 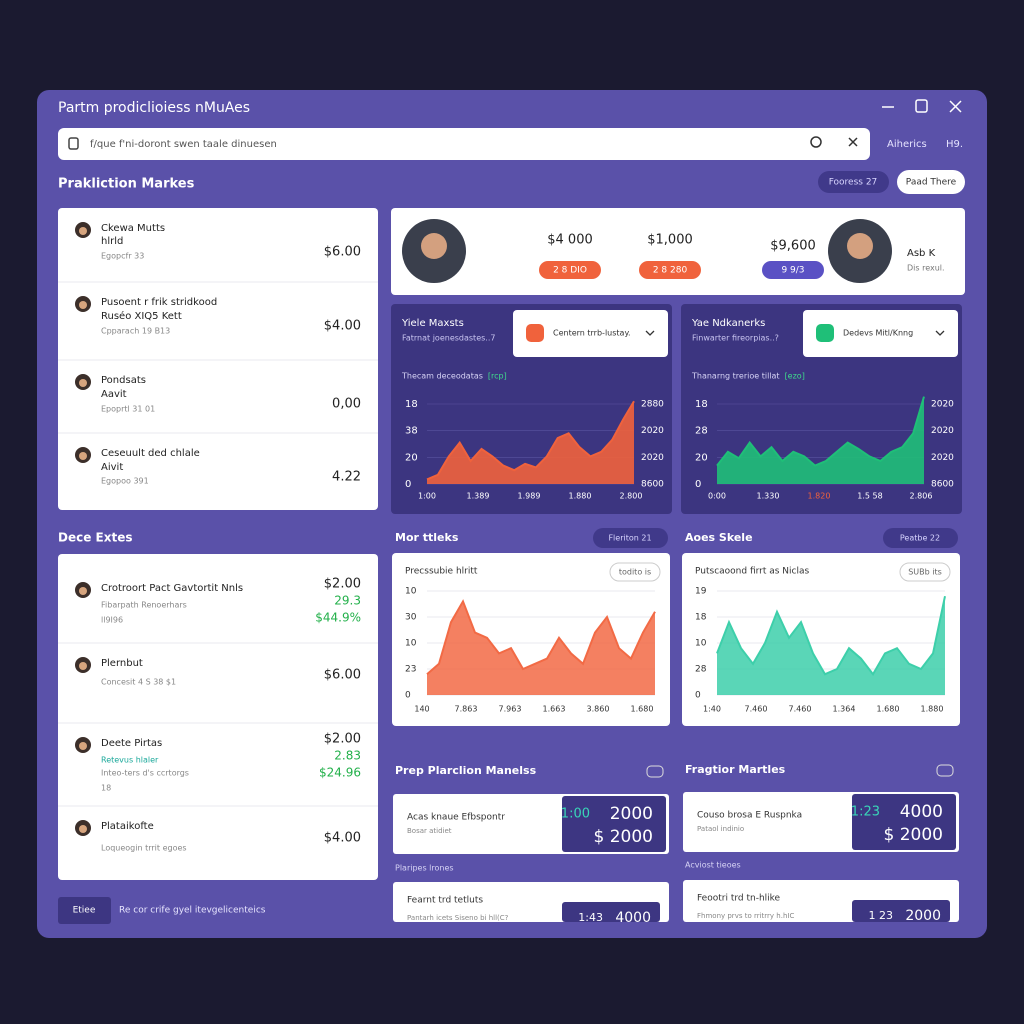 What do you see at coordinates (749, 816) in the screenshot?
I see `market-card-title: Couso brosa E Ruspnka` at bounding box center [749, 816].